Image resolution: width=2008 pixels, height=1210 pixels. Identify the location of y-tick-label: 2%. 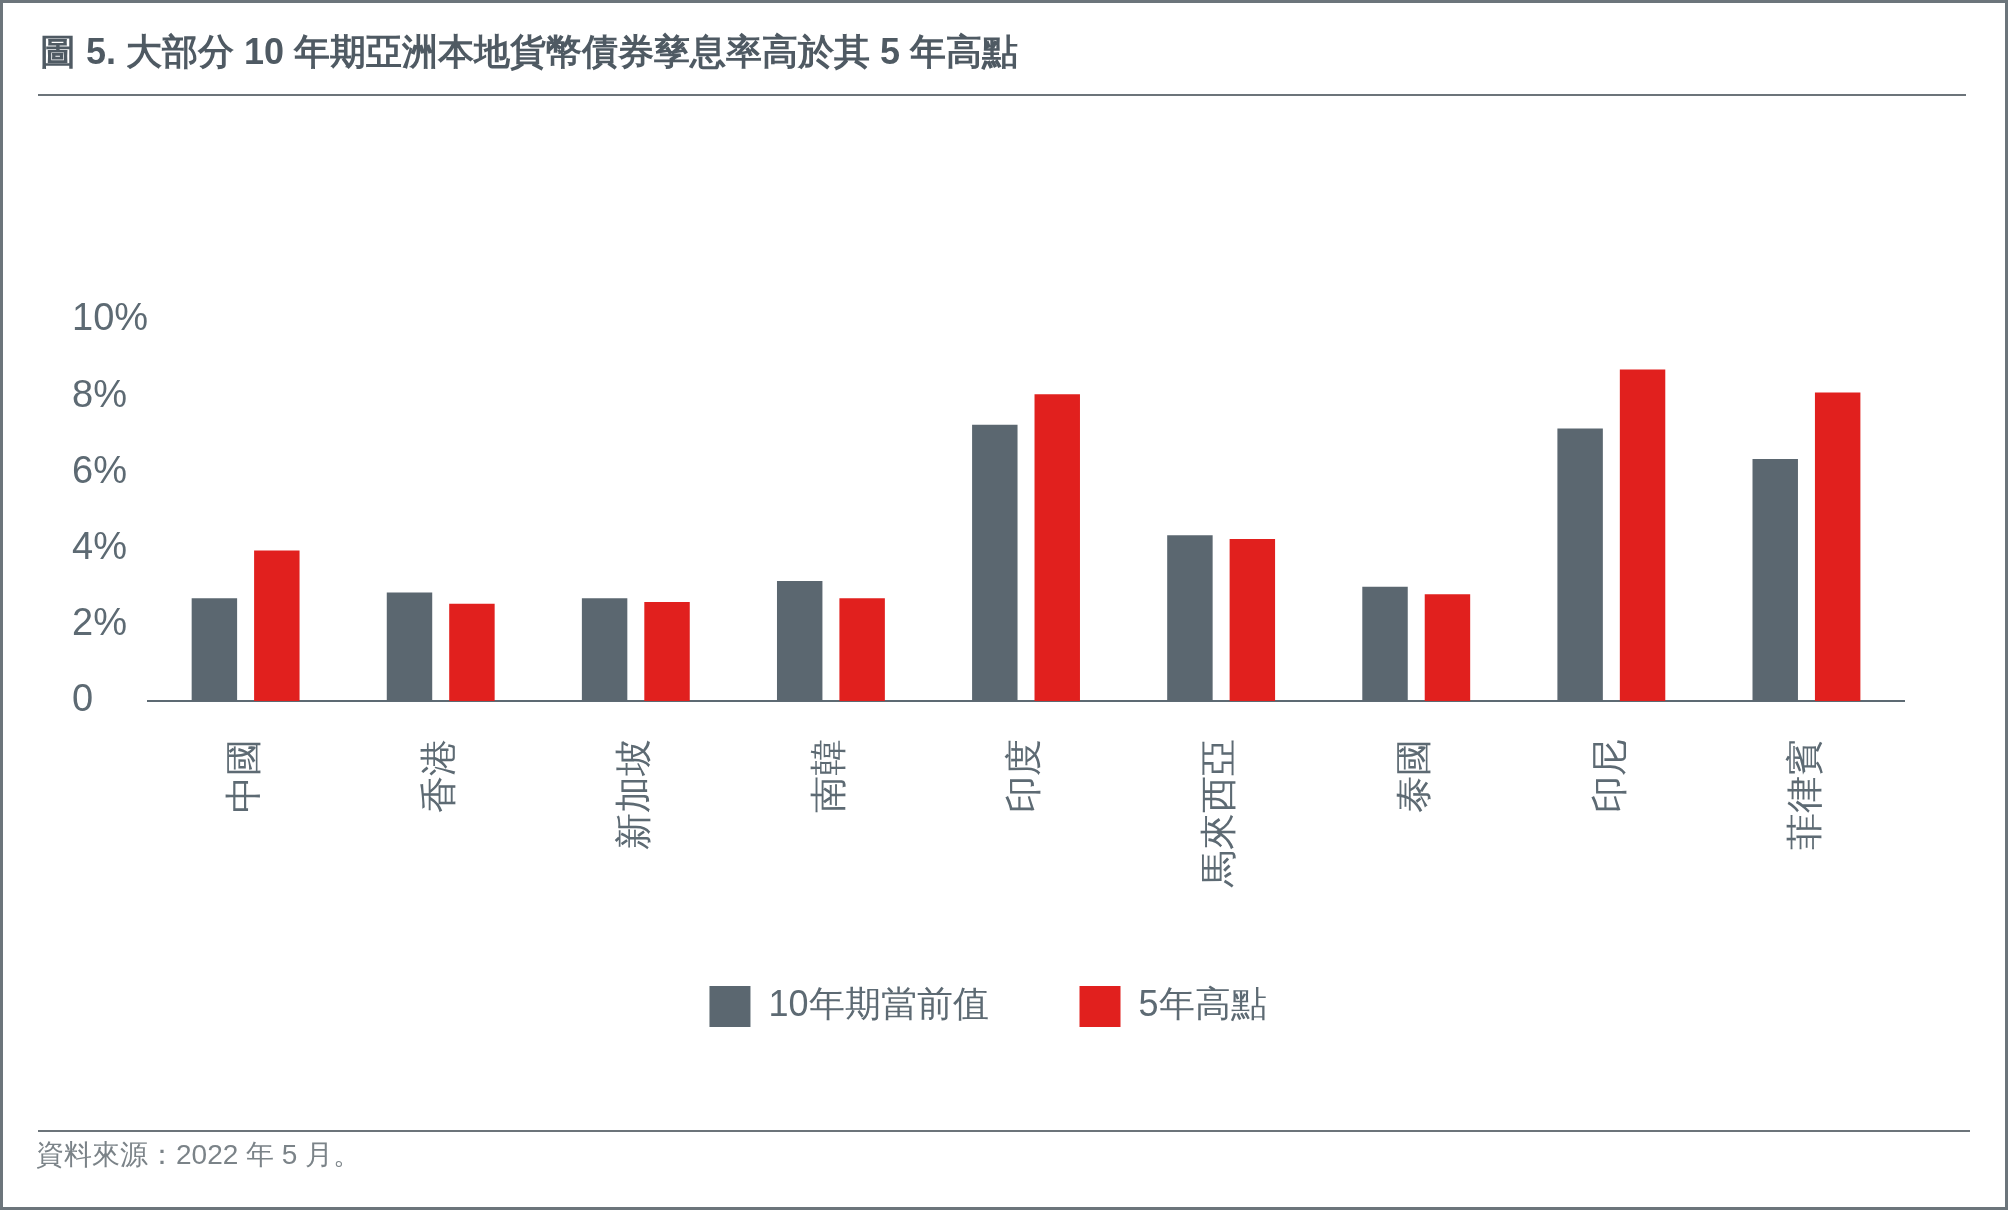
(99, 622).